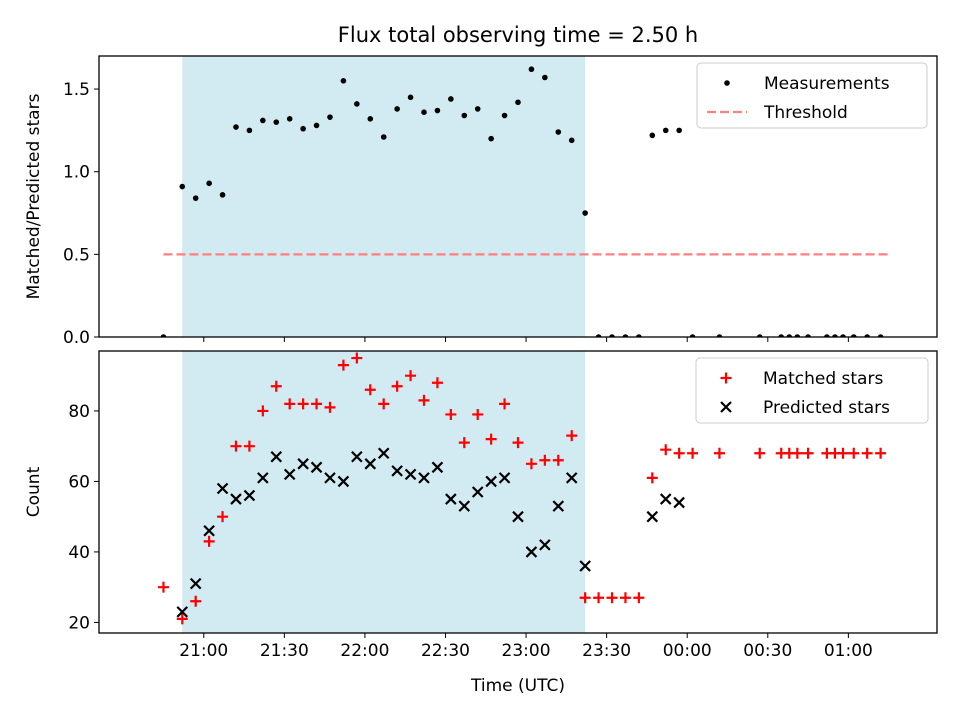  I want to click on legend-marker-matched, so click(726, 378).